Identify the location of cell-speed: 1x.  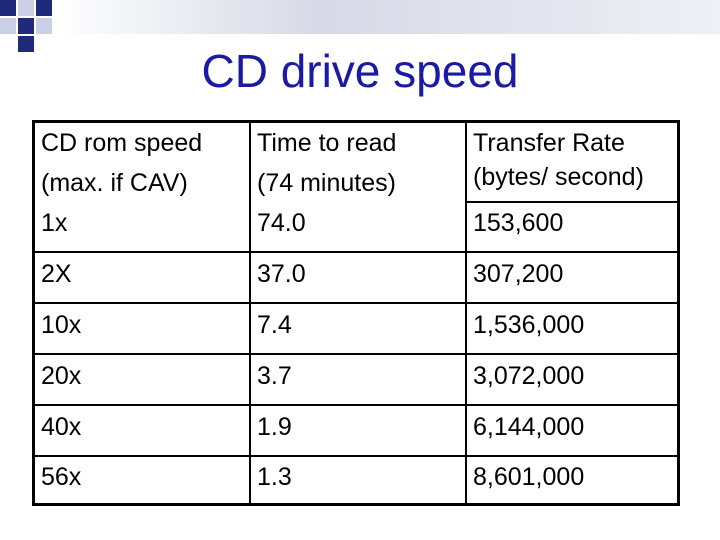
(54, 223).